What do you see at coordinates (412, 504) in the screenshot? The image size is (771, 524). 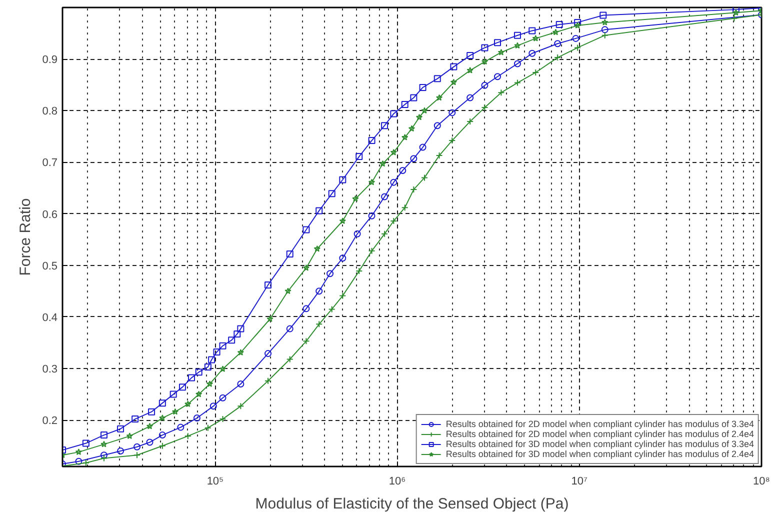 I see `x-axis-title: Modulus of Elasticity of the Sensed Object (Pa)` at bounding box center [412, 504].